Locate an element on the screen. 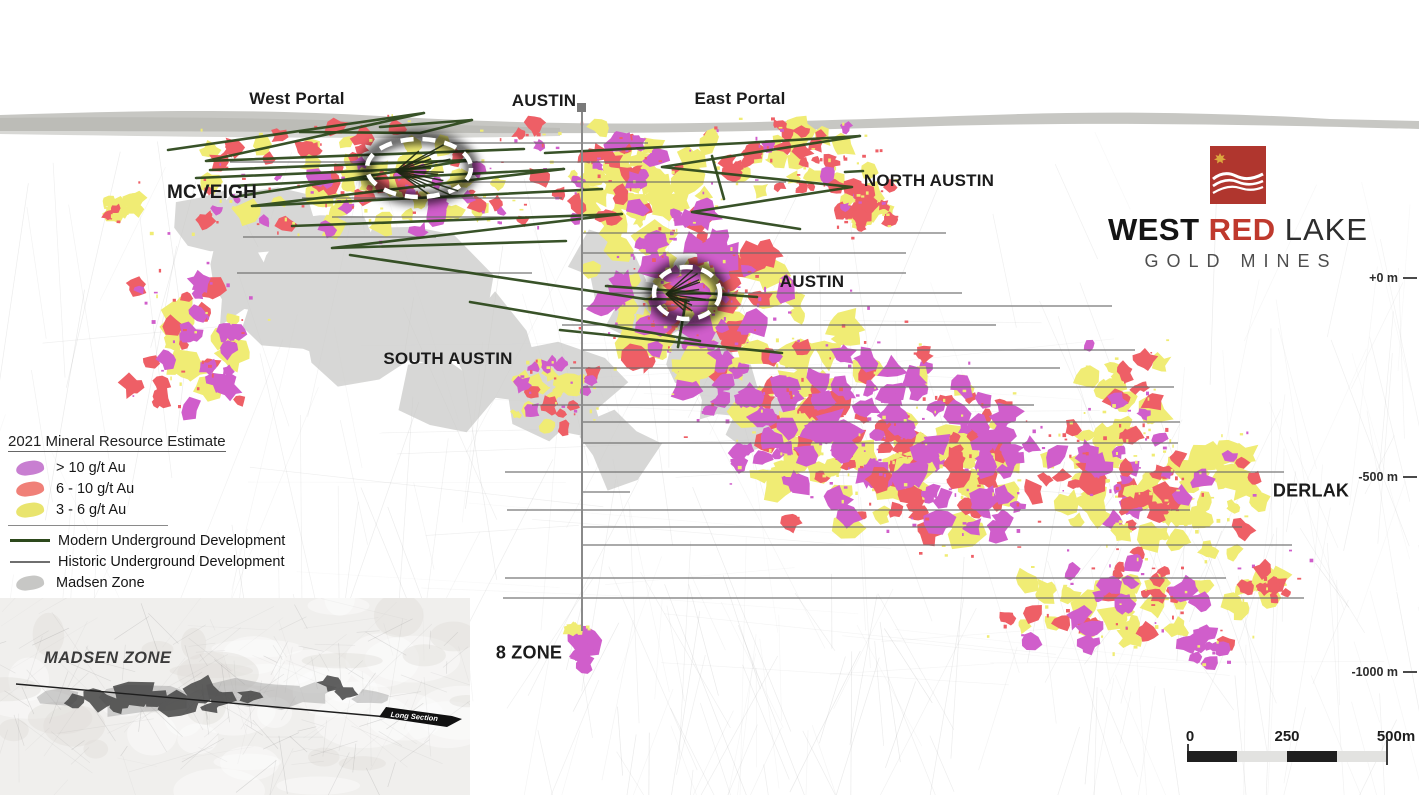  legend-modern-dev: Modern Underground Development is located at coordinates (158, 540).